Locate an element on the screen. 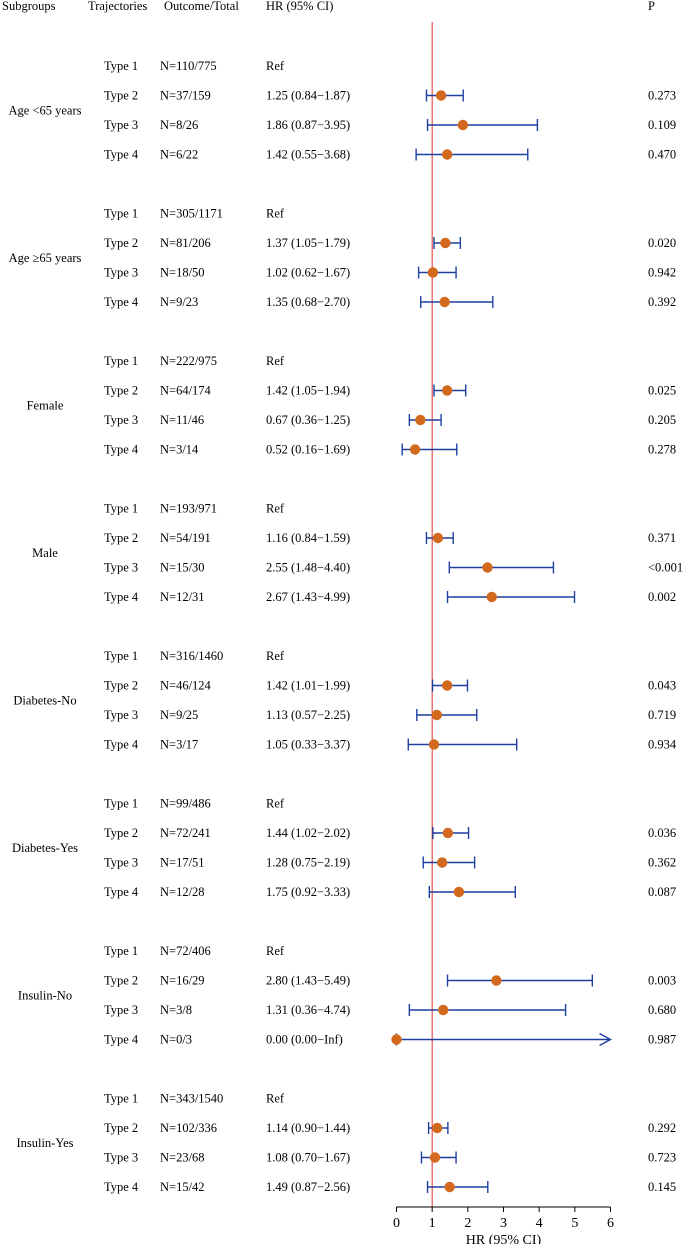  header-subgroups: Subgroups is located at coordinates (29, 6).